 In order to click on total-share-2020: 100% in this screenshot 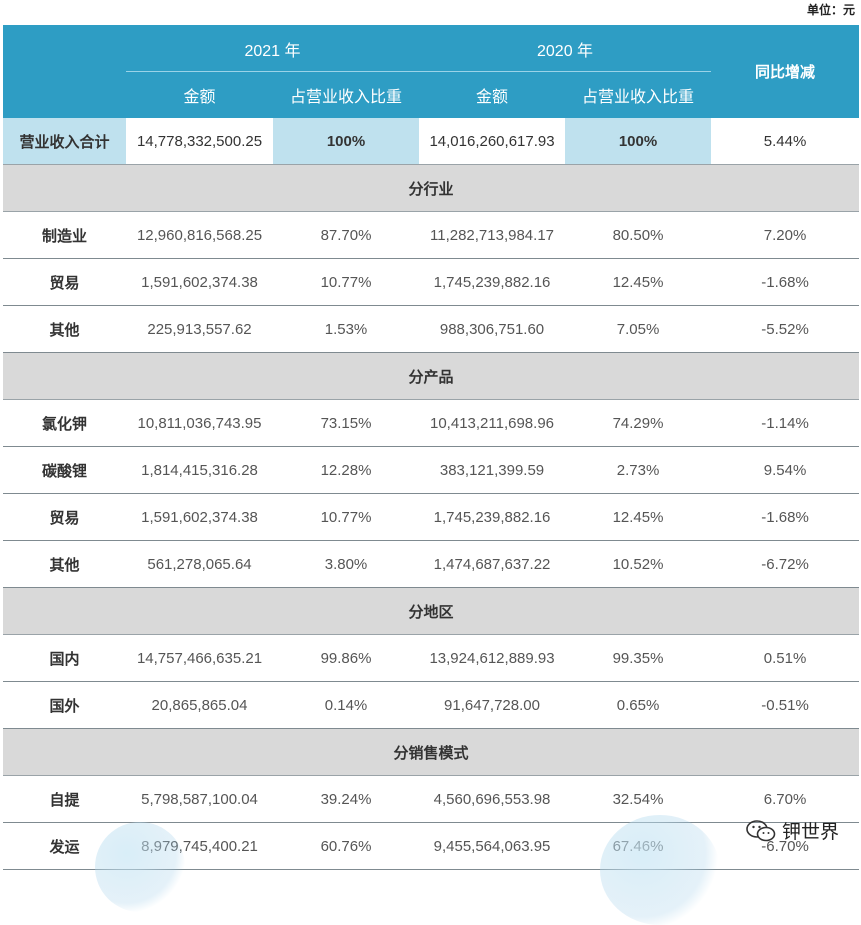, I will do `click(638, 141)`.